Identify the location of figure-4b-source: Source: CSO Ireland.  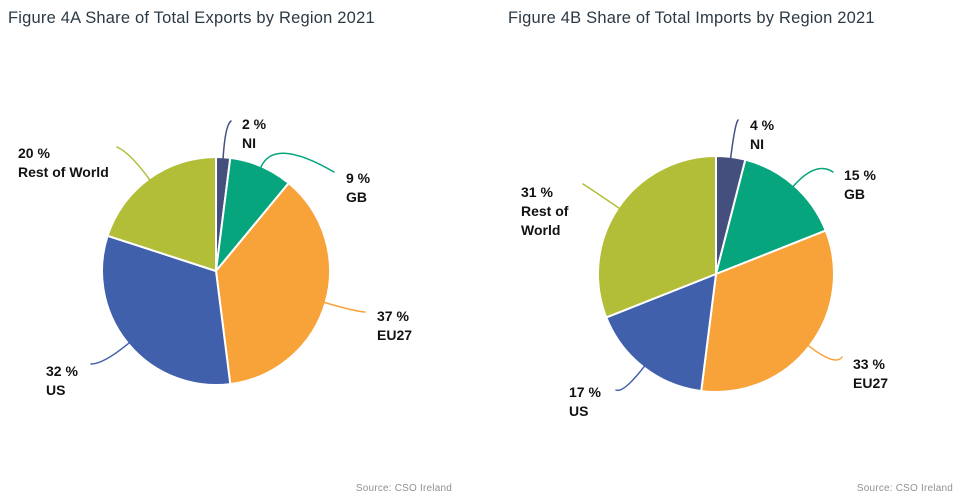
(904, 488).